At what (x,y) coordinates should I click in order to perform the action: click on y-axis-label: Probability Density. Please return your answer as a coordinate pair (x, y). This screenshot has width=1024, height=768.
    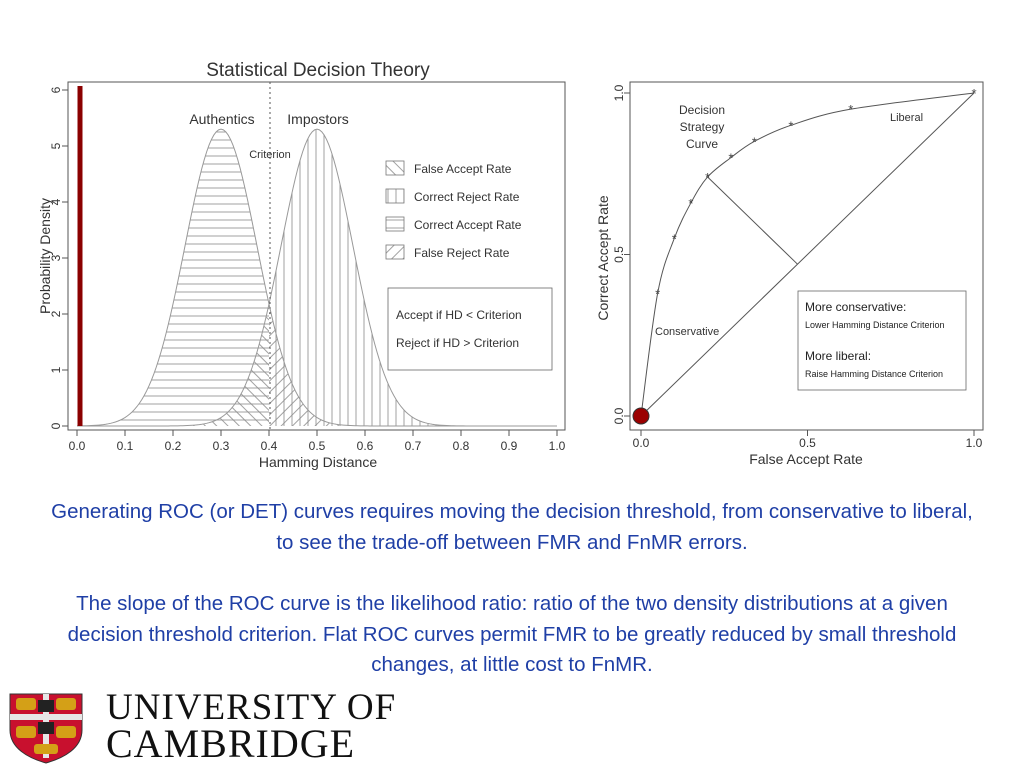
    Looking at the image, I should click on (45, 256).